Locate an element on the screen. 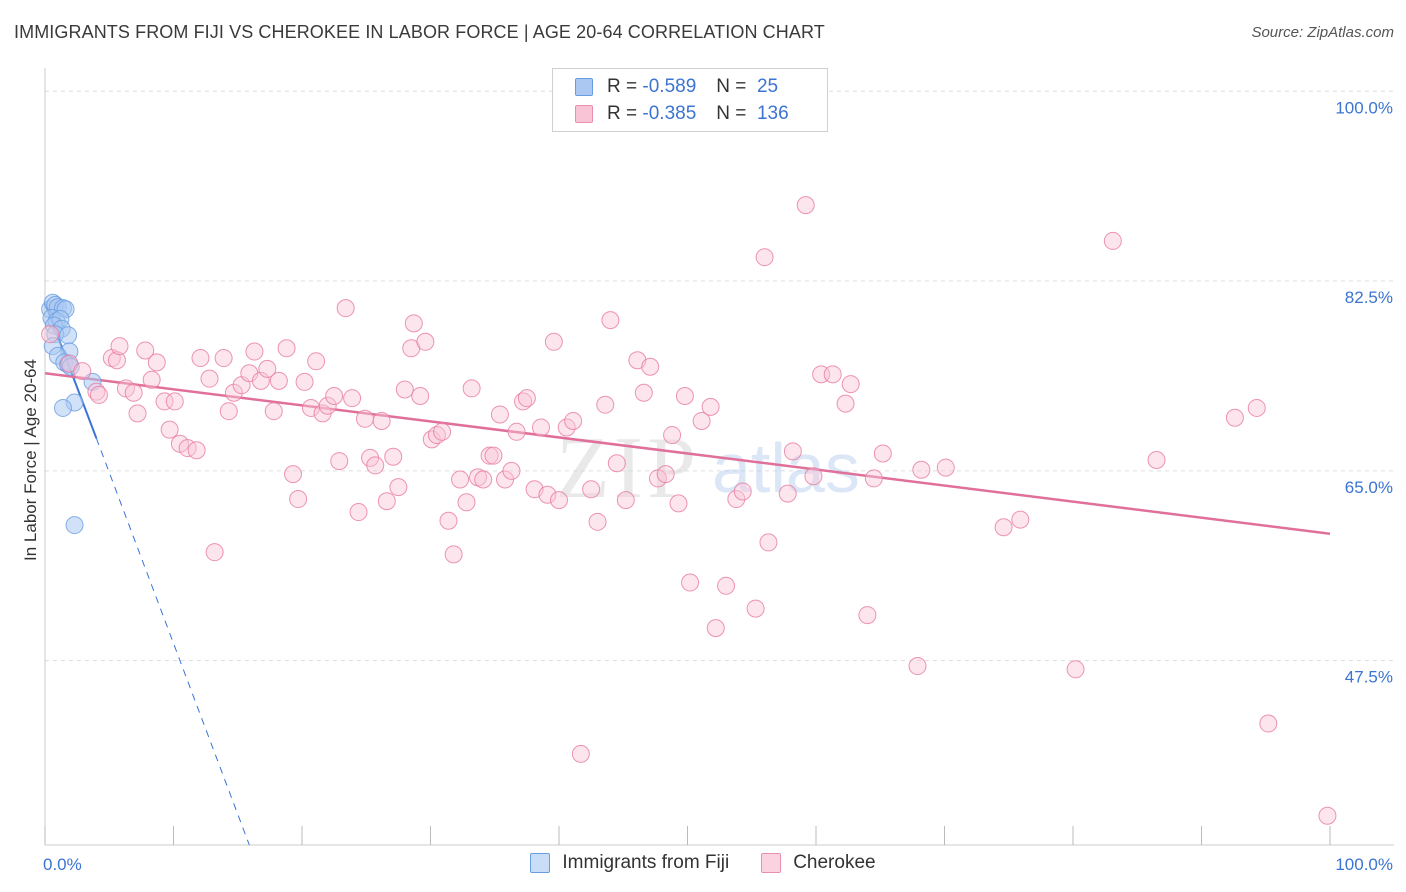 The image size is (1406, 892). legend-n-value: 136 is located at coordinates (772, 113).